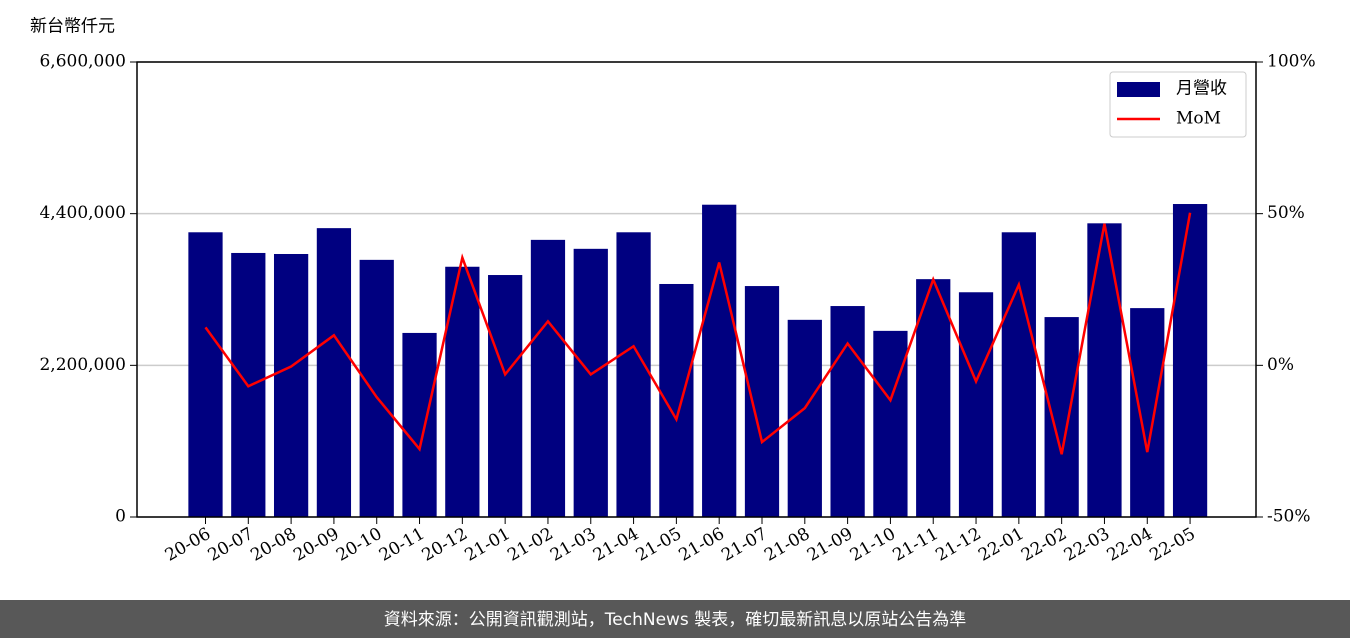  What do you see at coordinates (616, 545) in the screenshot?
I see `x-tick-label: 21-04` at bounding box center [616, 545].